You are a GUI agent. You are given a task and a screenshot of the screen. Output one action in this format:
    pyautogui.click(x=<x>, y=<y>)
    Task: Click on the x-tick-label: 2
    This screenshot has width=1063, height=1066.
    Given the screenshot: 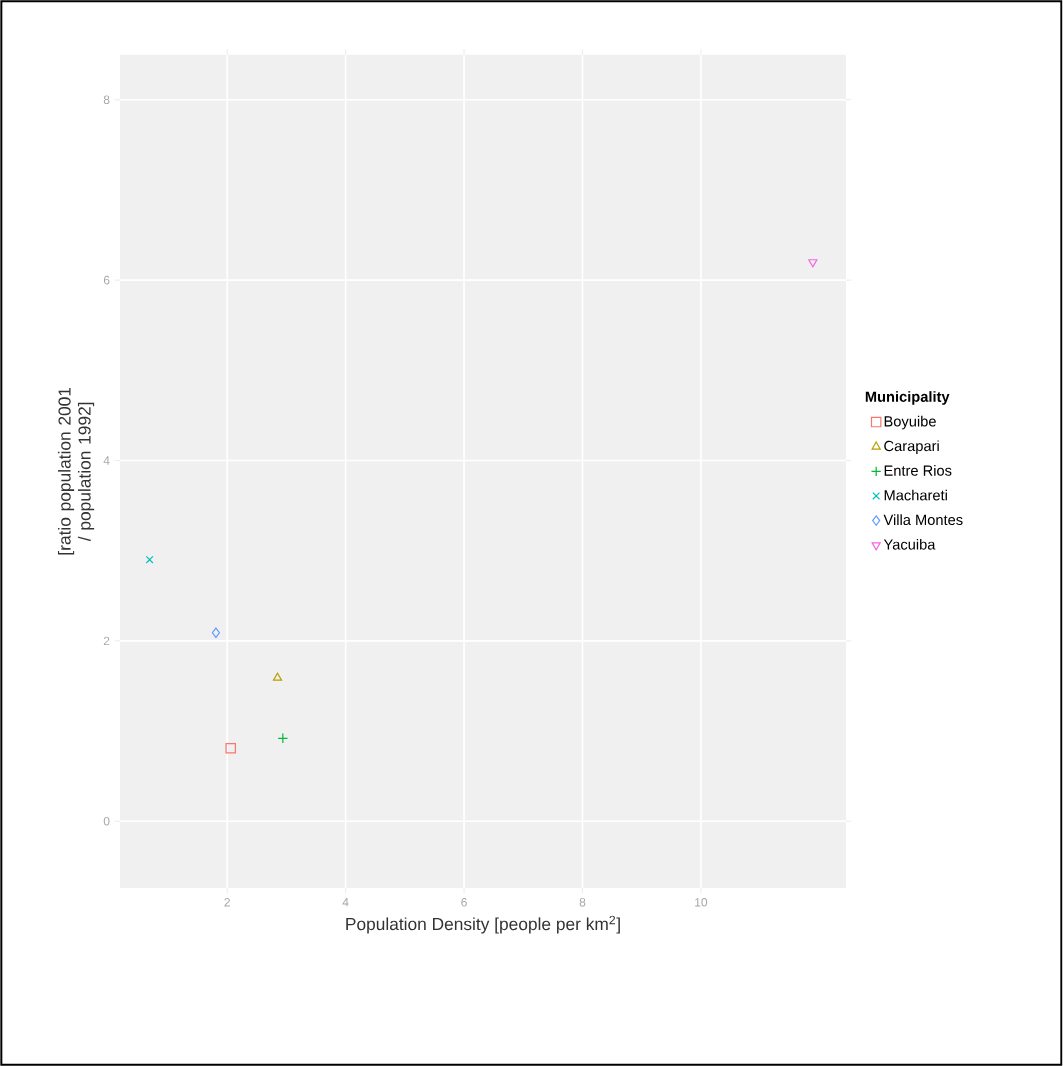 What is the action you would take?
    pyautogui.click(x=227, y=902)
    